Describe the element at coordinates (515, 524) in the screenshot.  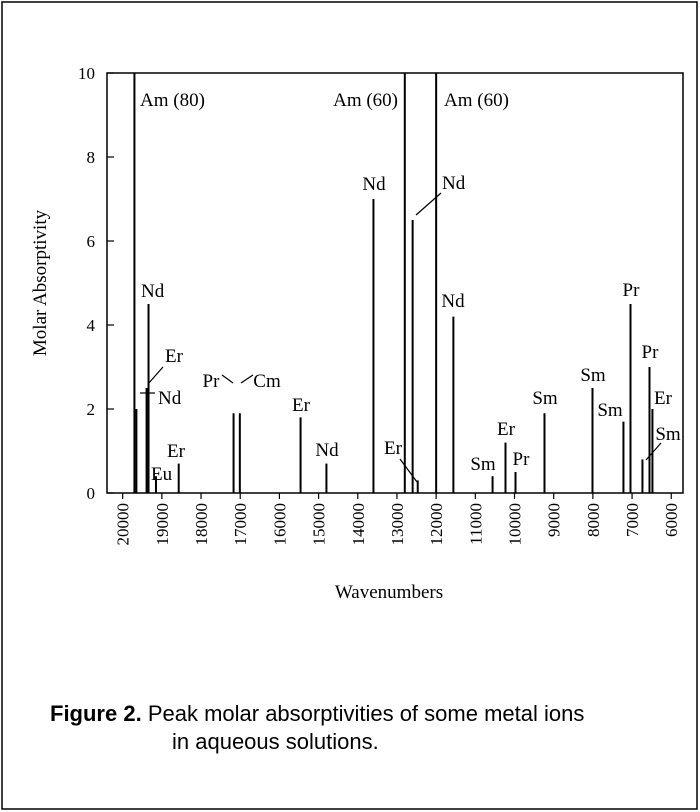
I see `x-tick-label: 10000` at that location.